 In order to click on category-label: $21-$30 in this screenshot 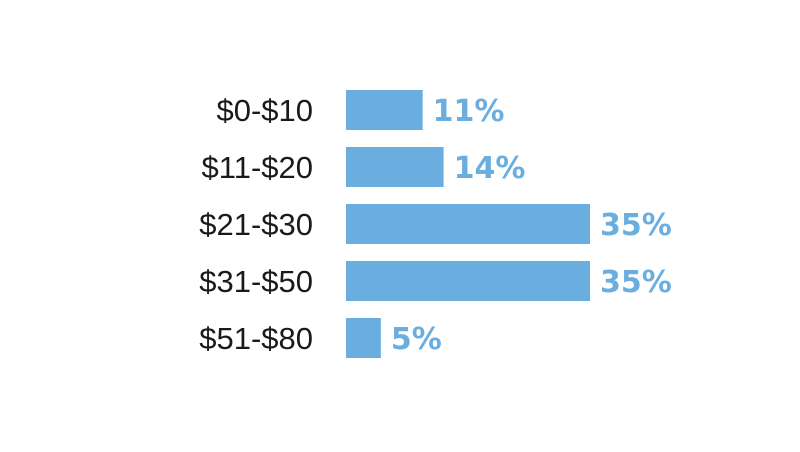, I will do `click(256, 224)`.